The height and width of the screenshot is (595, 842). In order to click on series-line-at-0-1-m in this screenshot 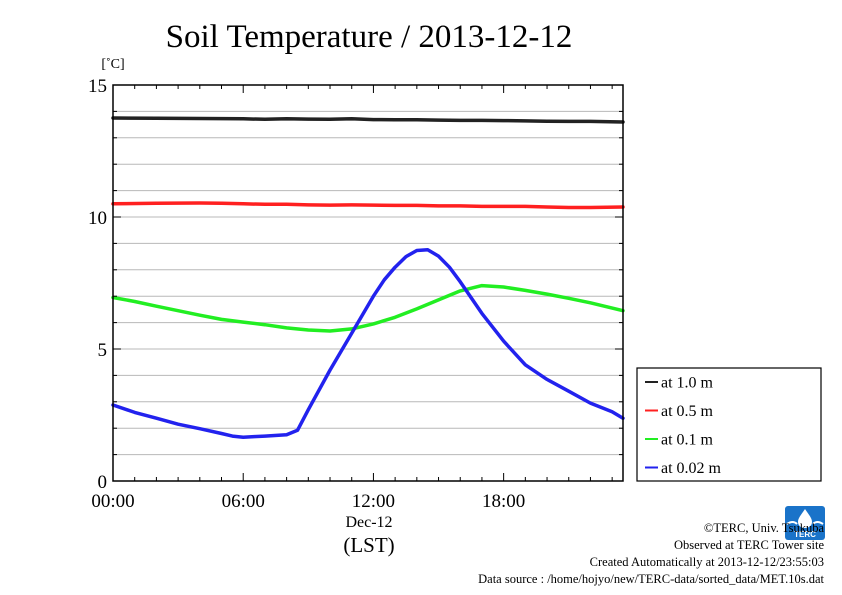, I will do `click(368, 308)`.